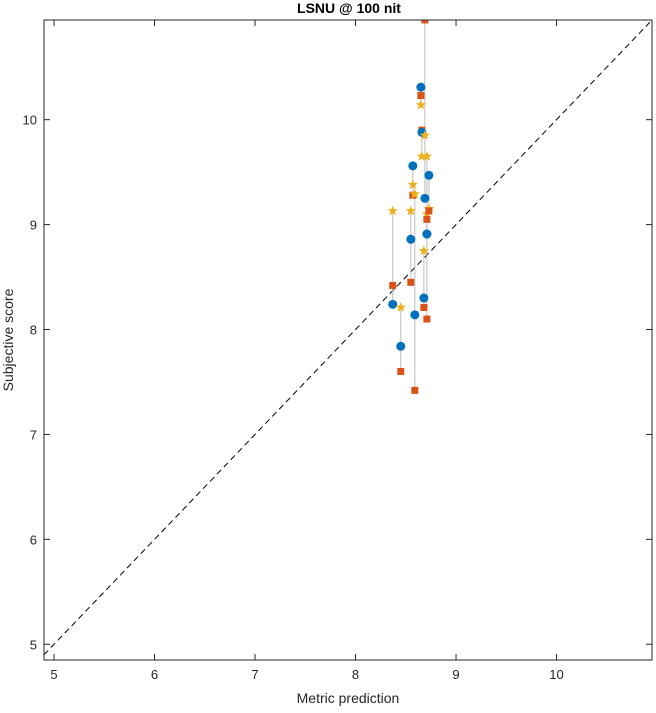 The height and width of the screenshot is (713, 656). What do you see at coordinates (53, 674) in the screenshot?
I see `x-tick-label: 5` at bounding box center [53, 674].